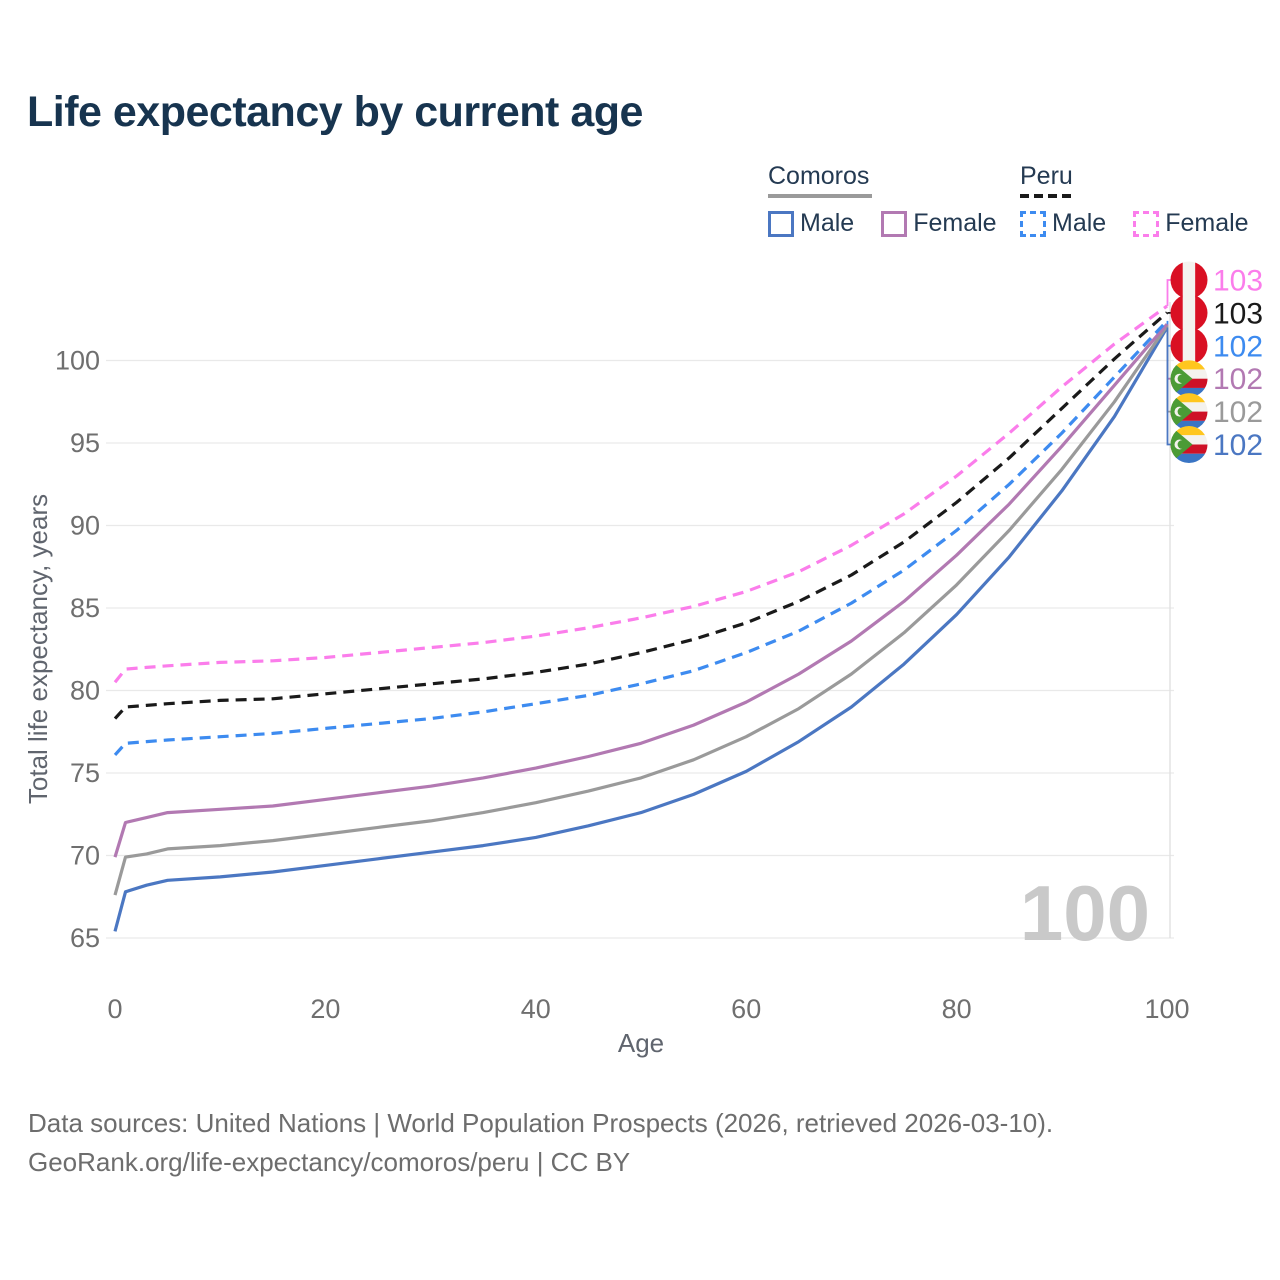 The image size is (1280, 1280). What do you see at coordinates (114, 1009) in the screenshot?
I see `x-tick-label: 0` at bounding box center [114, 1009].